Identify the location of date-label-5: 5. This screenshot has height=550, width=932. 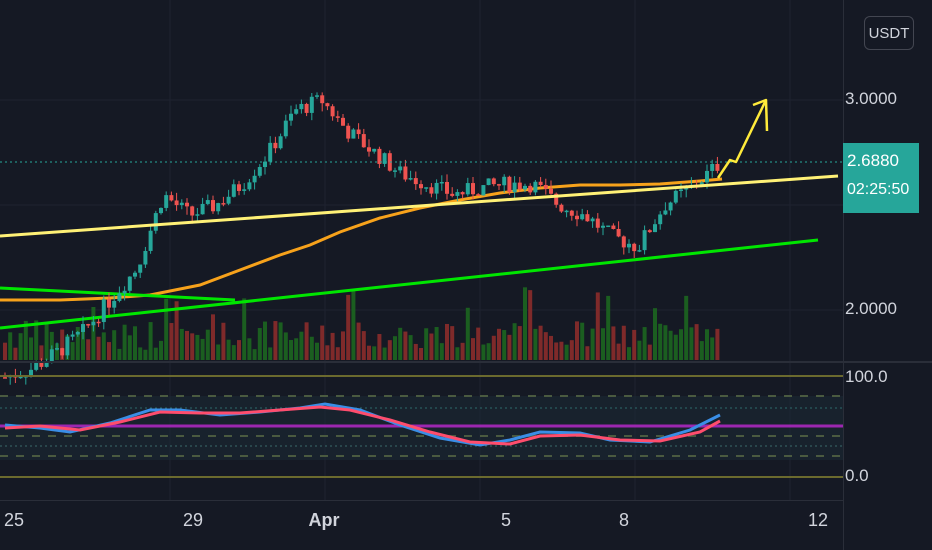
(506, 520).